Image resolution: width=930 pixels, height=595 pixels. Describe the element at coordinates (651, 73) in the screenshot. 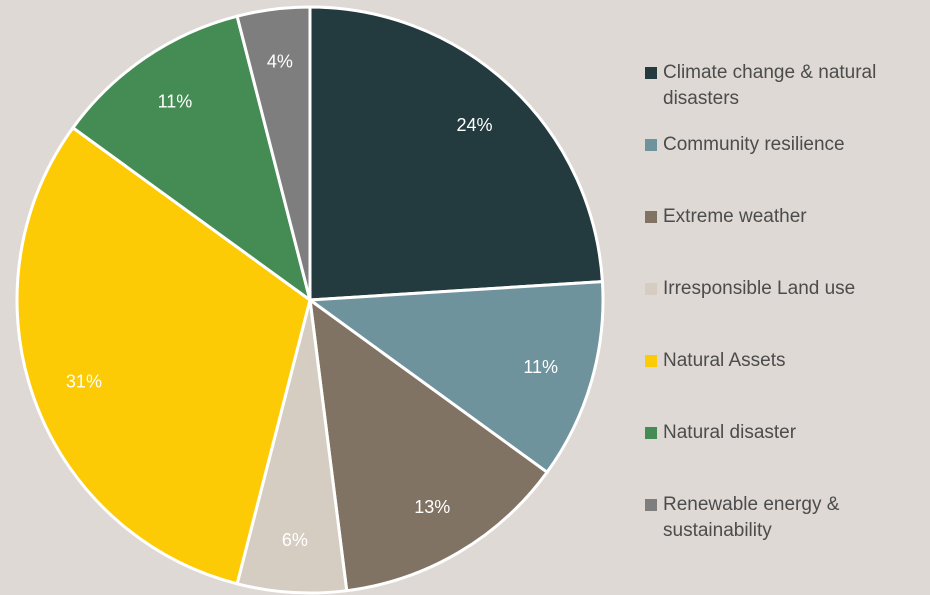

I see `legend-swatch-climate-change` at that location.